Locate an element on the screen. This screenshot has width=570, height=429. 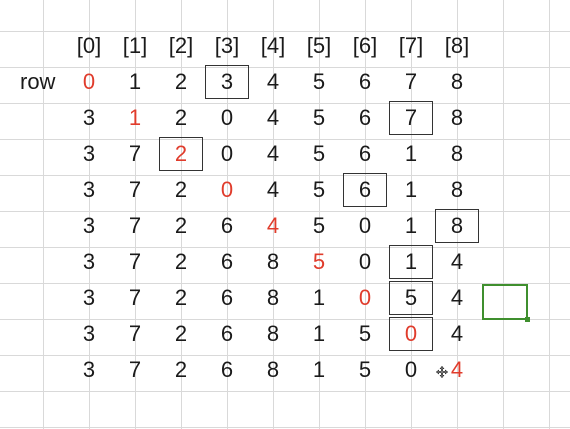
column-header: [2] is located at coordinates (181, 45).